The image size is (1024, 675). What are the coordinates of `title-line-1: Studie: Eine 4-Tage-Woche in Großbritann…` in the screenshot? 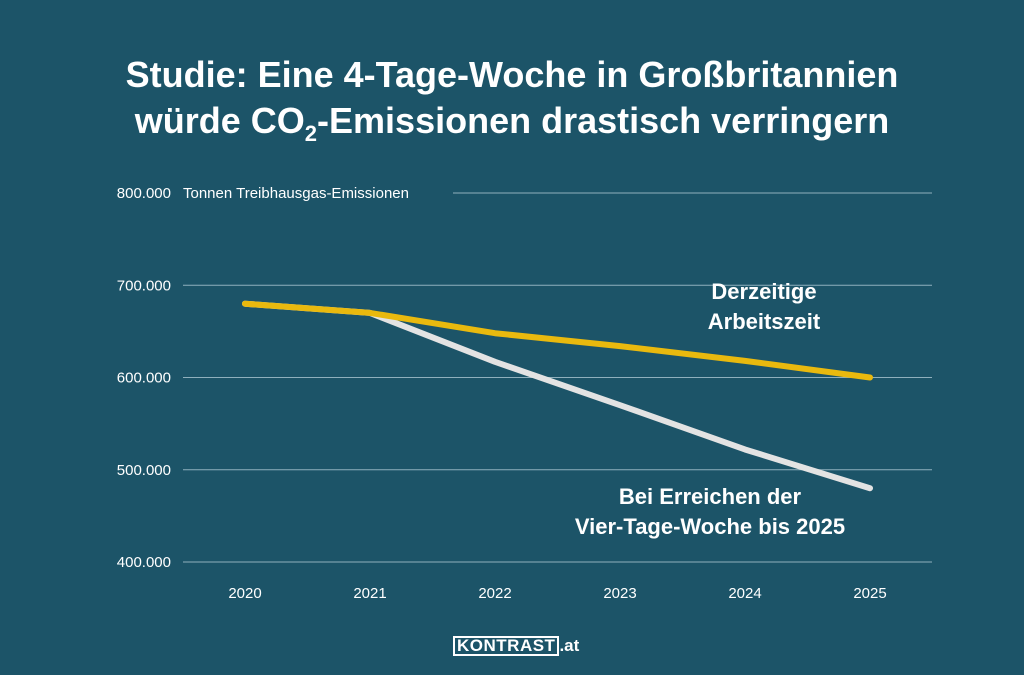 It's located at (512, 74).